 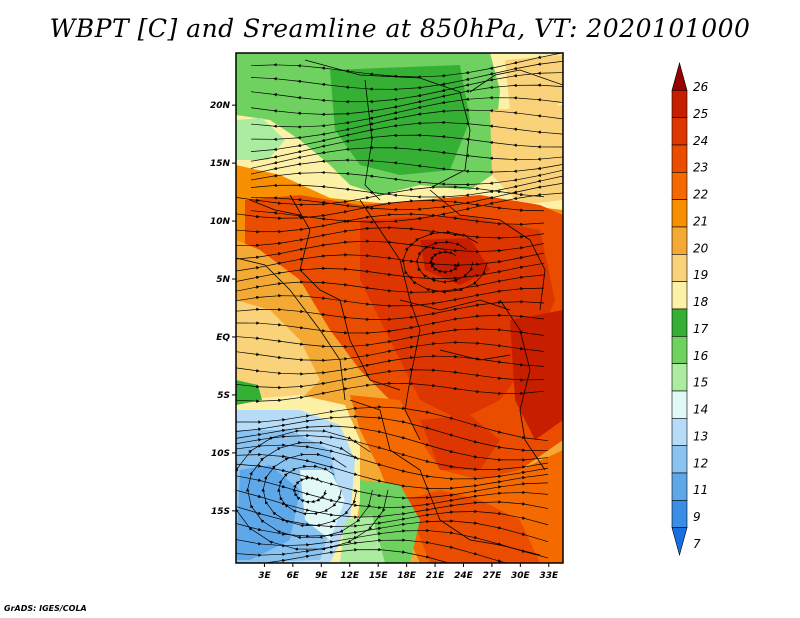 What do you see at coordinates (701, 329) in the screenshot?
I see `colorbar-label: 17` at bounding box center [701, 329].